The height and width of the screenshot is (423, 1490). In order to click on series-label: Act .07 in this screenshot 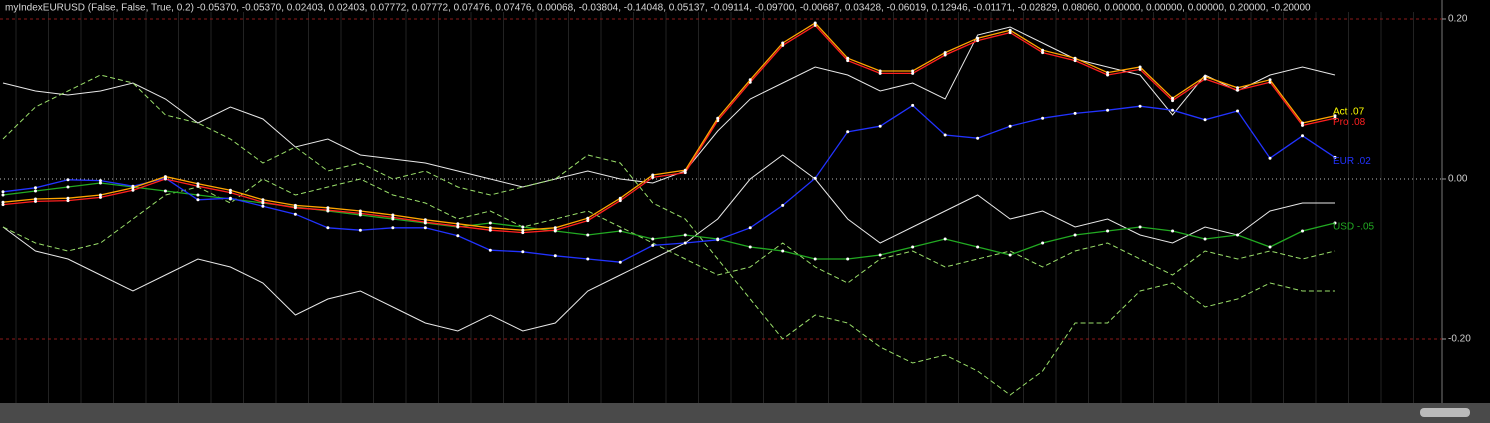, I will do `click(1349, 111)`.